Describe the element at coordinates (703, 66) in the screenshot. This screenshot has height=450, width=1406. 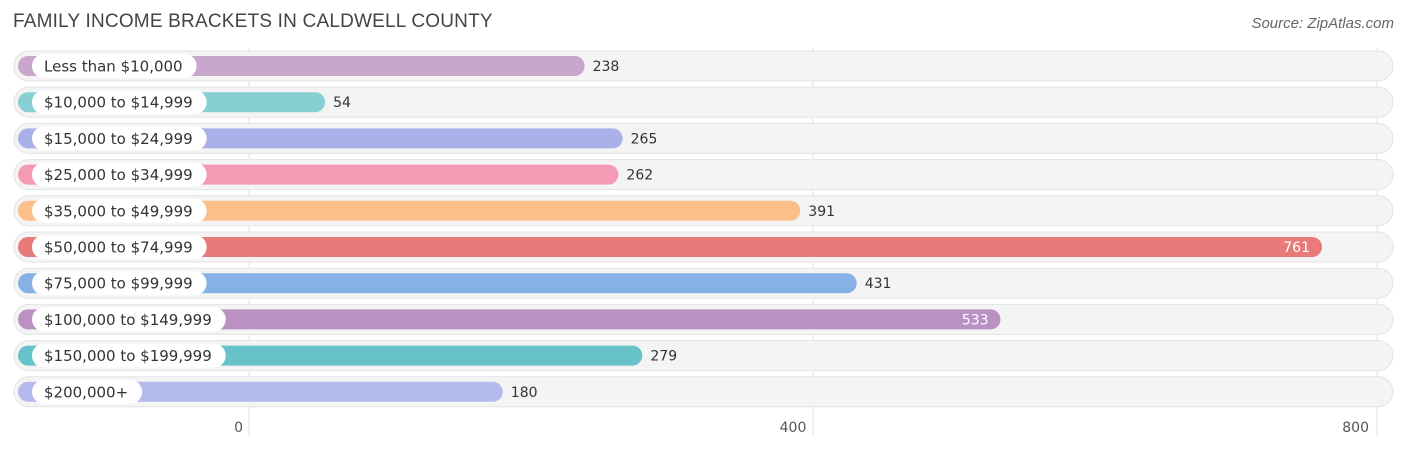
I see `bar-row: Less than $10,000 238` at that location.